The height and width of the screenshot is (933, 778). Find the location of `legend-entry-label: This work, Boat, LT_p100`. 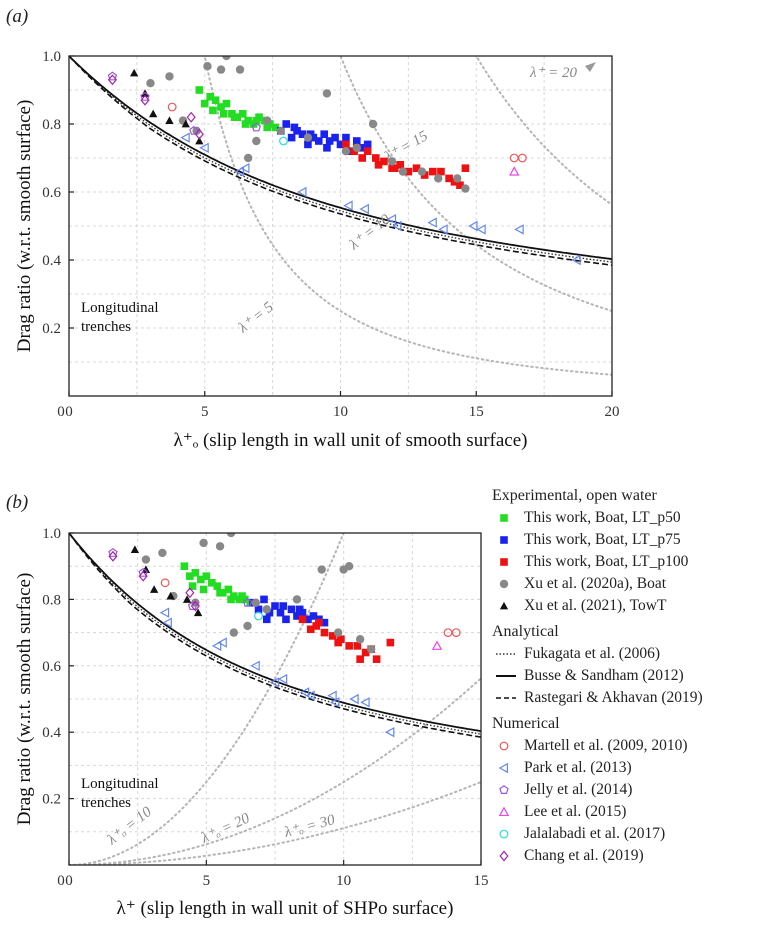

legend-entry-label: This work, Boat, LT_p100 is located at coordinates (606, 561).